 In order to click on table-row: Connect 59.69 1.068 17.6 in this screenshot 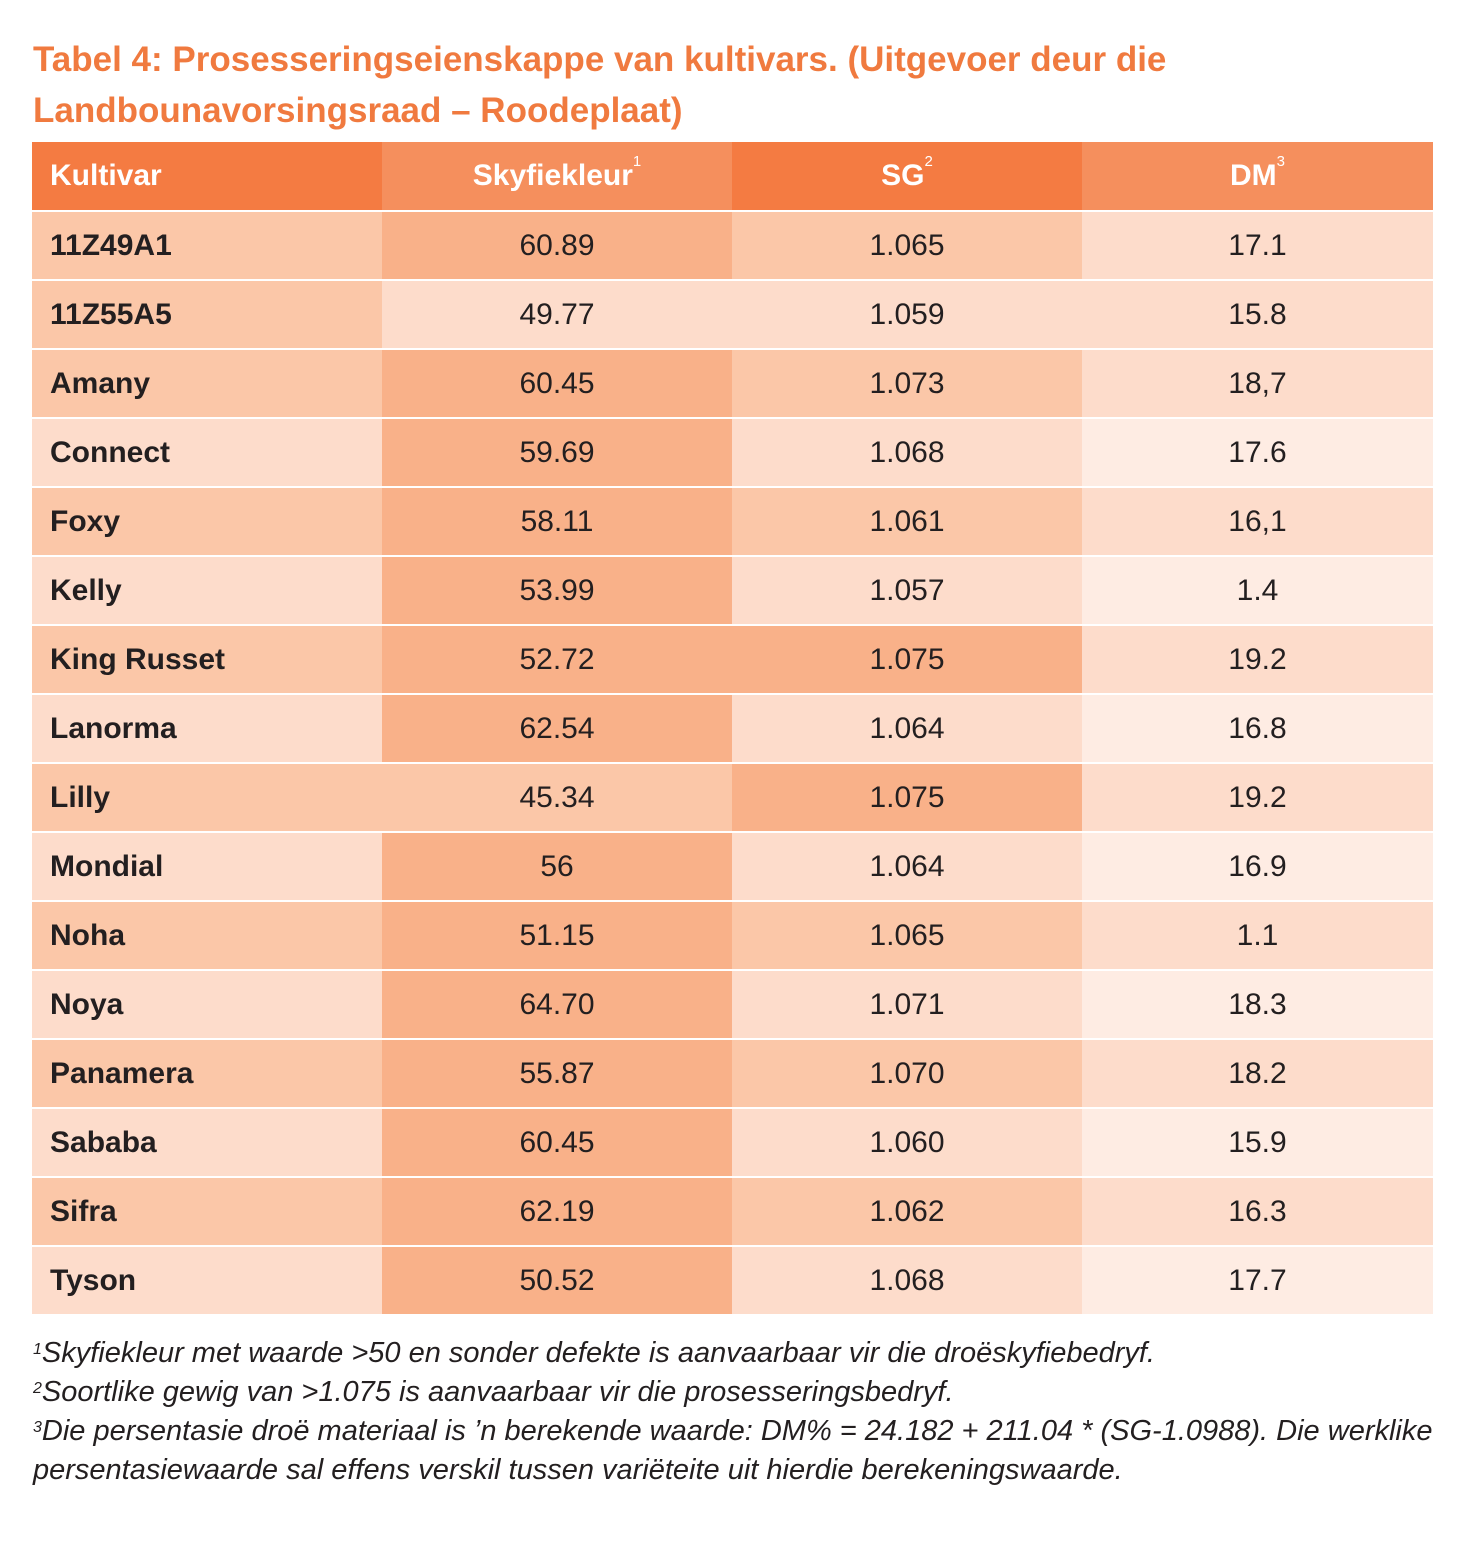, I will do `click(732, 453)`.